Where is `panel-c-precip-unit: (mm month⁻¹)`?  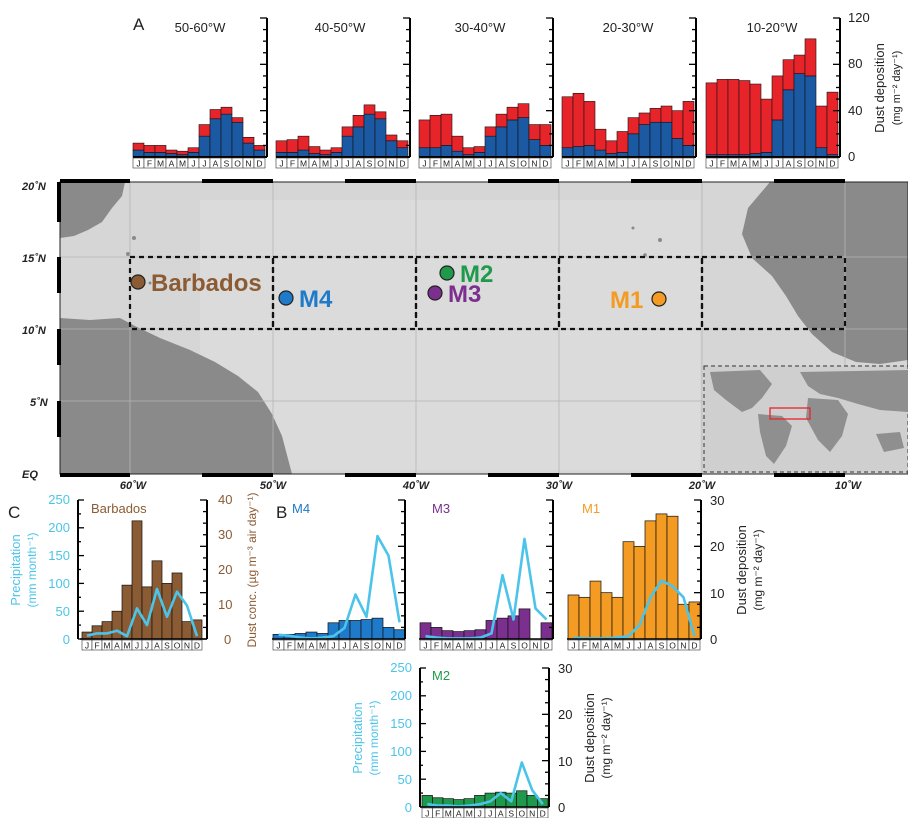
panel-c-precip-unit: (mm month⁻¹) is located at coordinates (32, 569).